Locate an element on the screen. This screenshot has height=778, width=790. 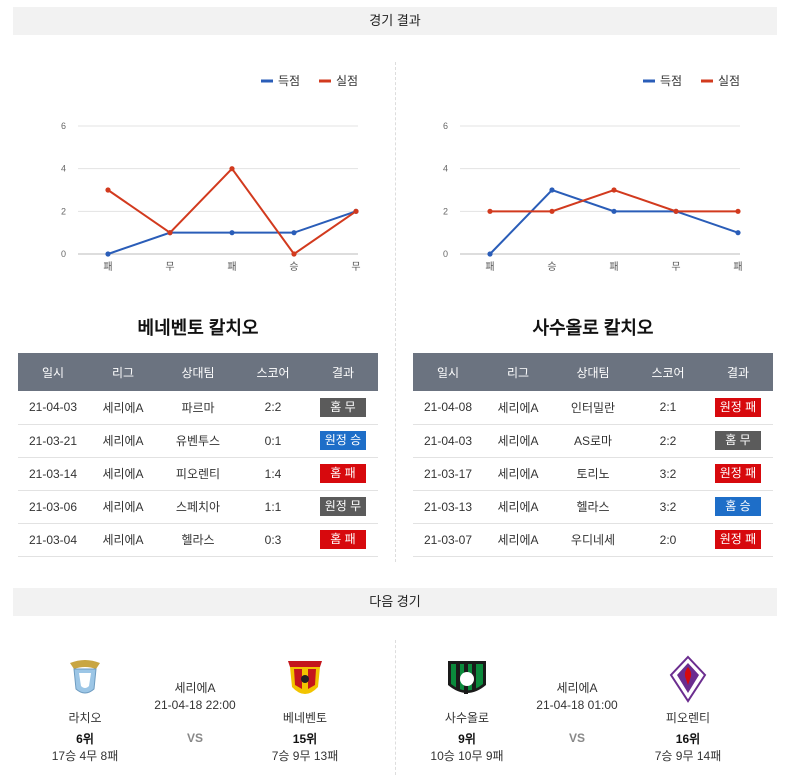
next-2-home-name: 사수올로 is located at coordinates (467, 718).